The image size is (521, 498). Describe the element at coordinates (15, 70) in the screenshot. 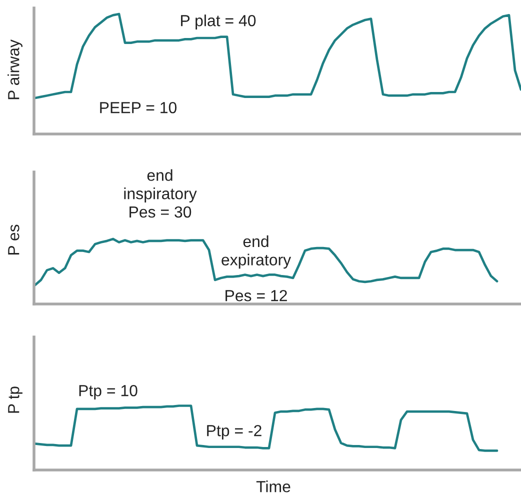

I see `y-axis-title: P airway` at that location.